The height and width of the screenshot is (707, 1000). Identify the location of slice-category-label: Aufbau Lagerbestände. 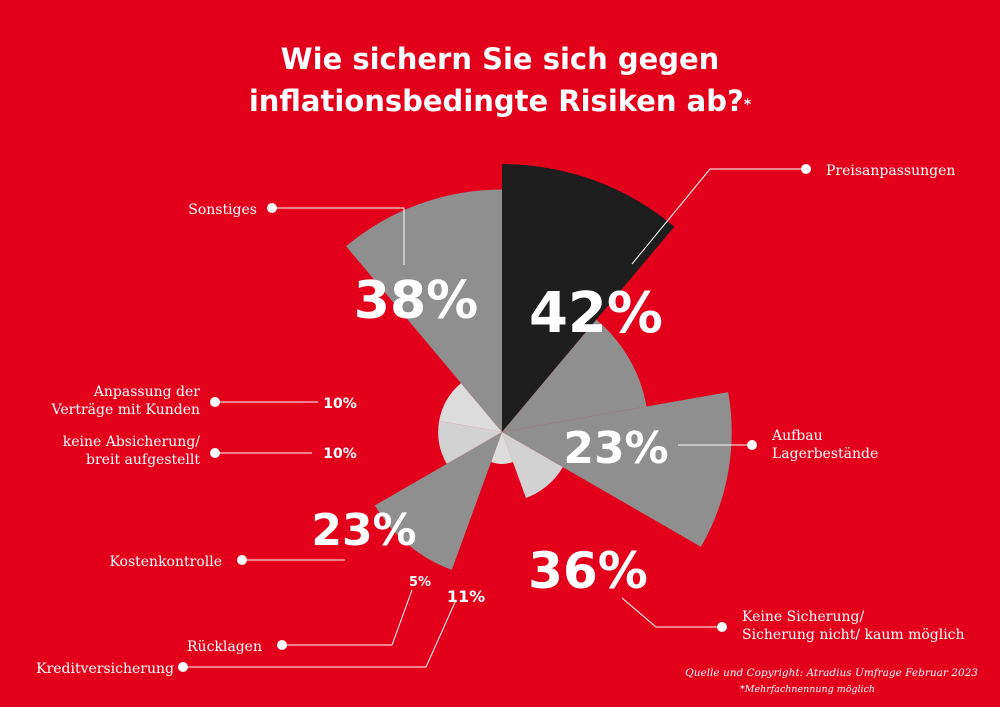
(824, 445).